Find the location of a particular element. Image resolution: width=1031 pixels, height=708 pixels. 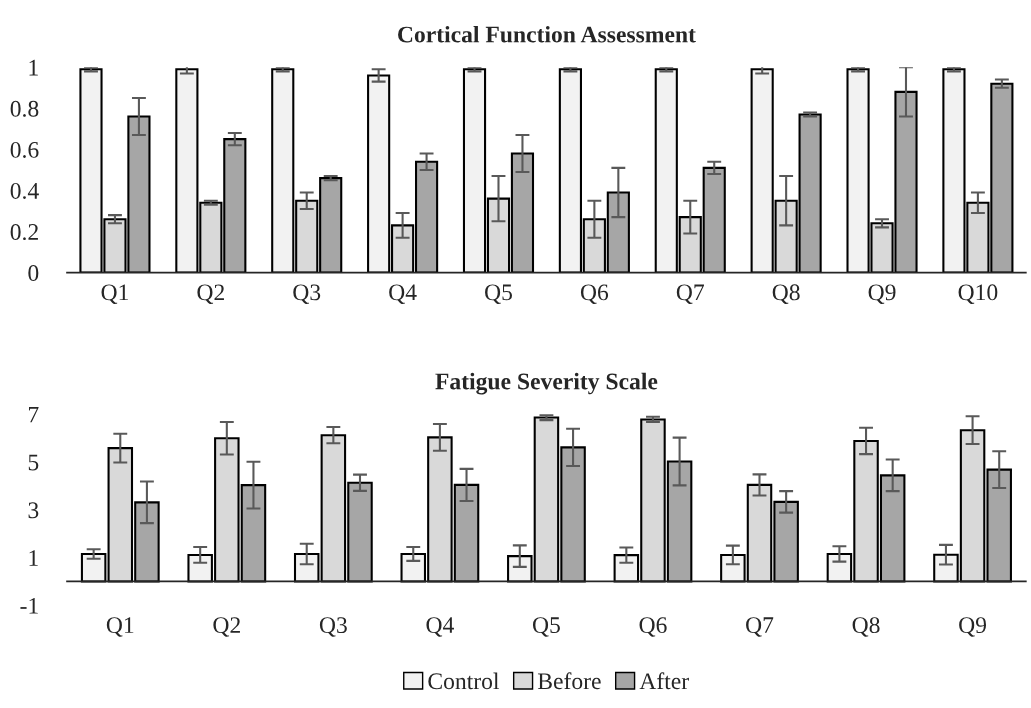

y-tick-label: 0.8 is located at coordinates (24, 108).